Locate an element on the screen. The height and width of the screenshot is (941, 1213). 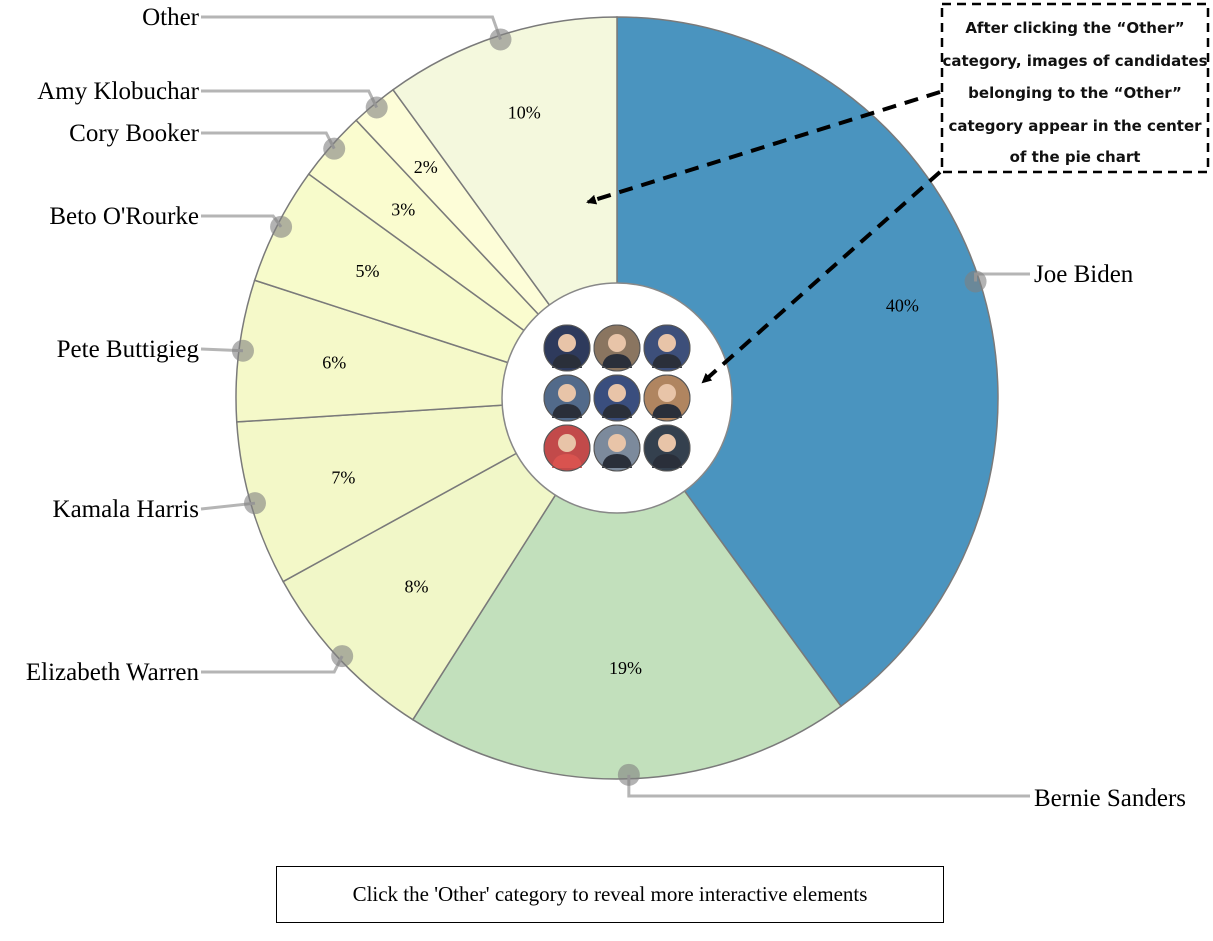
annotation-line-5: of the pie chart is located at coordinates (1075, 157).